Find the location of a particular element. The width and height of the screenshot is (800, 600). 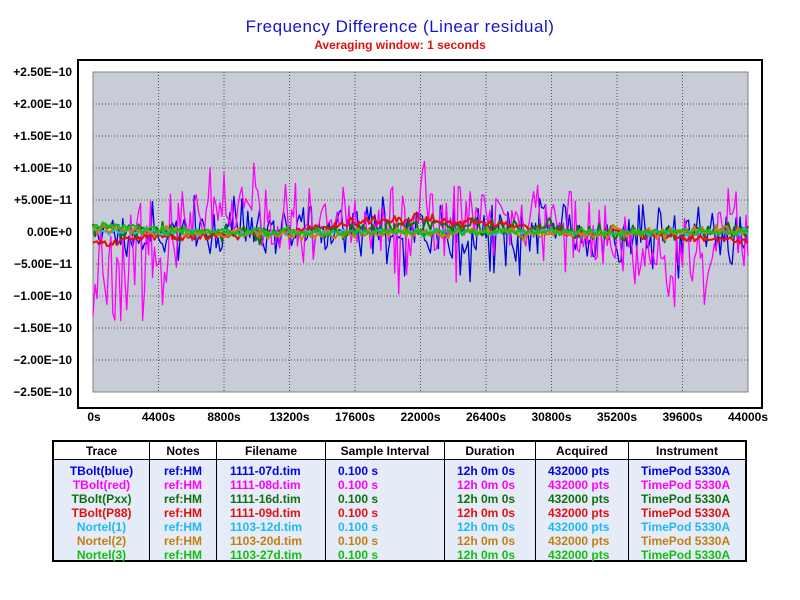

series-line-tbolt-blue is located at coordinates (420, 238).